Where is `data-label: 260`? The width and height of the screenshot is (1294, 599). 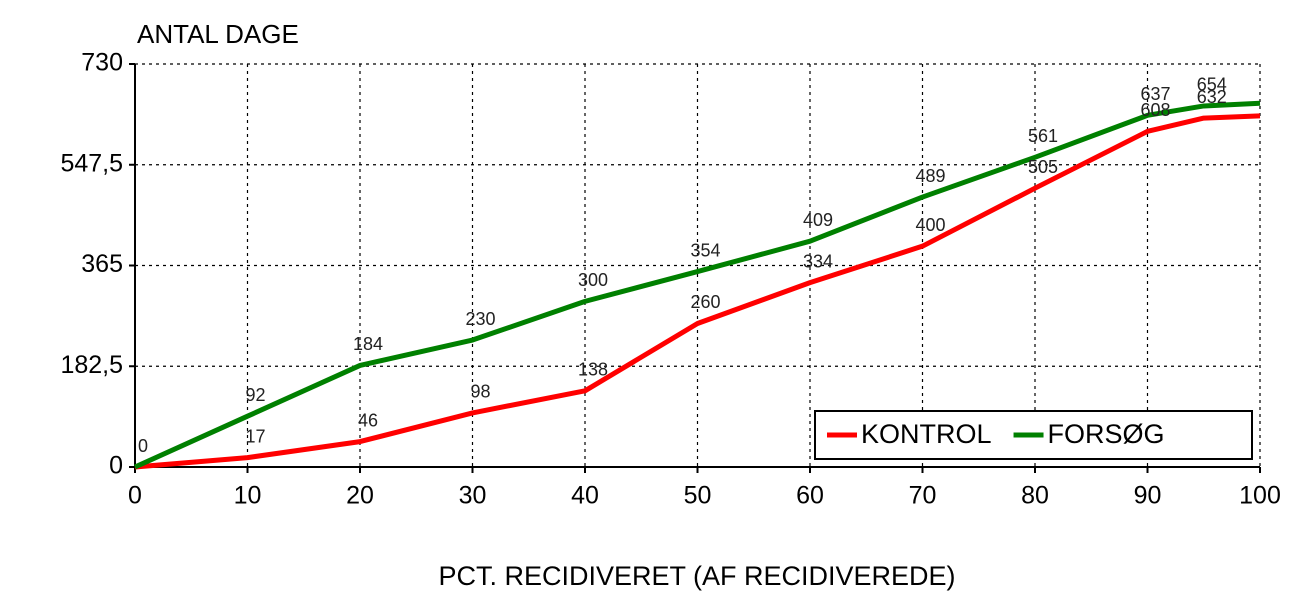
data-label: 260 is located at coordinates (705, 302).